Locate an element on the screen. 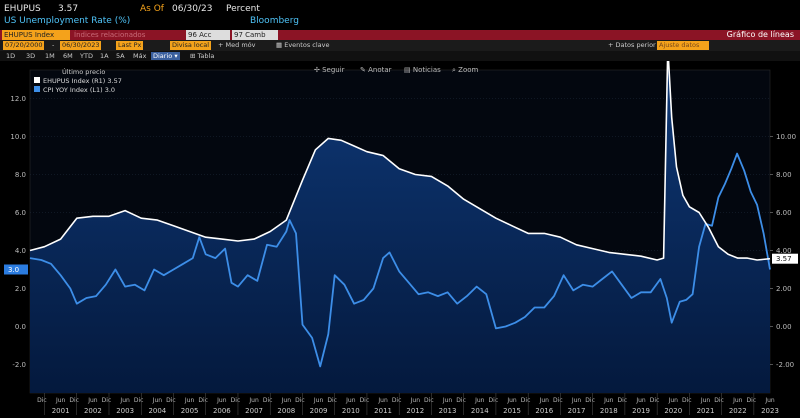 This screenshot has width=800, height=418. period-max: Máx is located at coordinates (140, 56).